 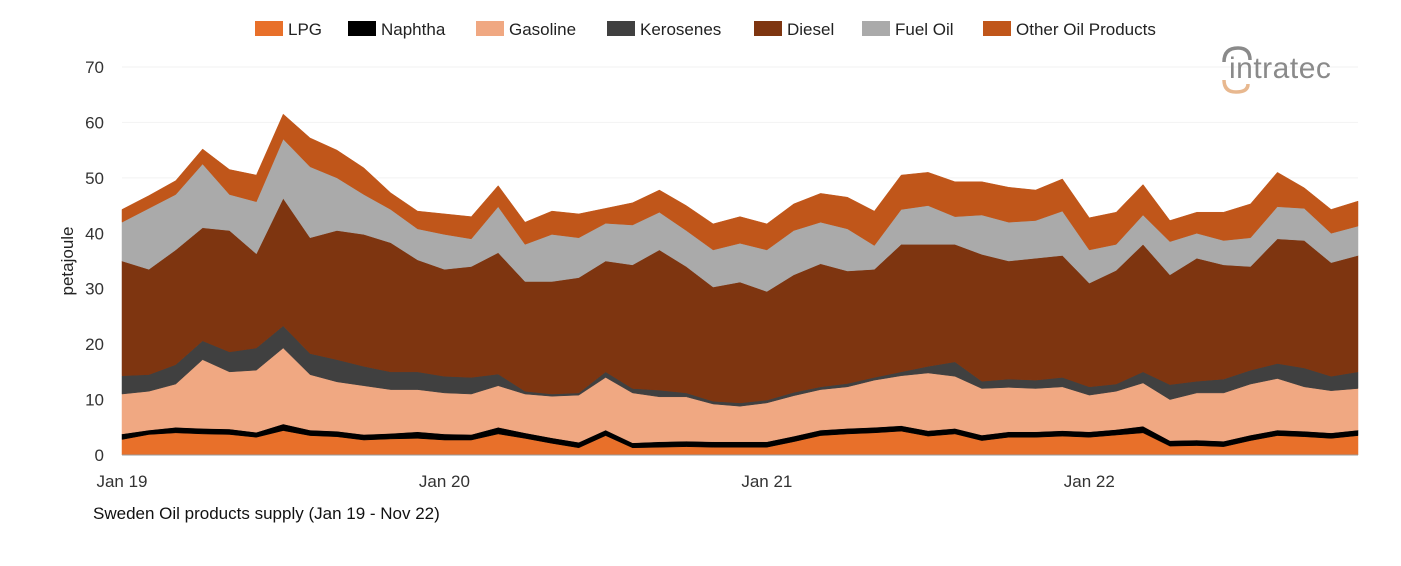 What do you see at coordinates (1236, 86) in the screenshot?
I see `logo-arc-bottom-icon` at bounding box center [1236, 86].